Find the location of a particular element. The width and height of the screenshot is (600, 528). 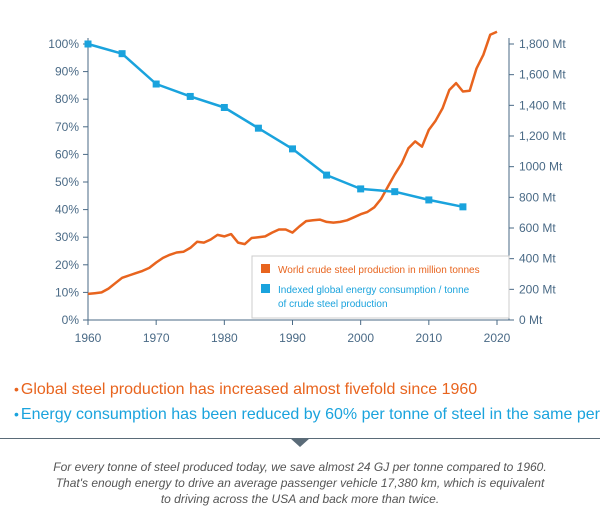

y-left-tick-label: 60% is located at coordinates (67, 154).